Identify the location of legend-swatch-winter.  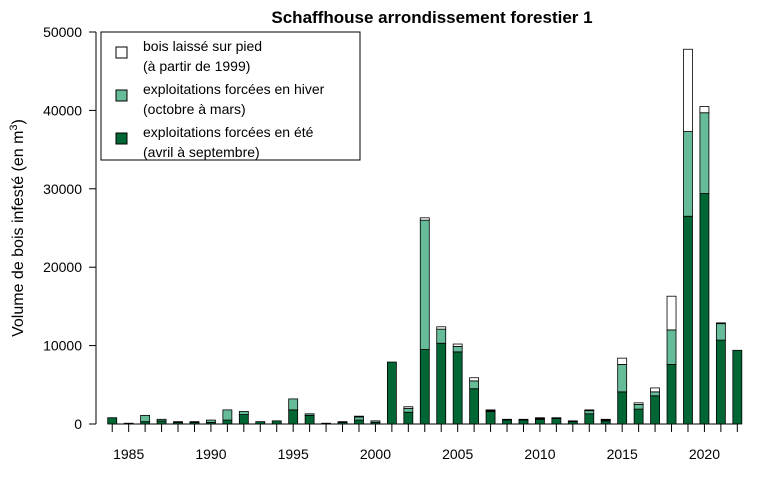
(121, 95).